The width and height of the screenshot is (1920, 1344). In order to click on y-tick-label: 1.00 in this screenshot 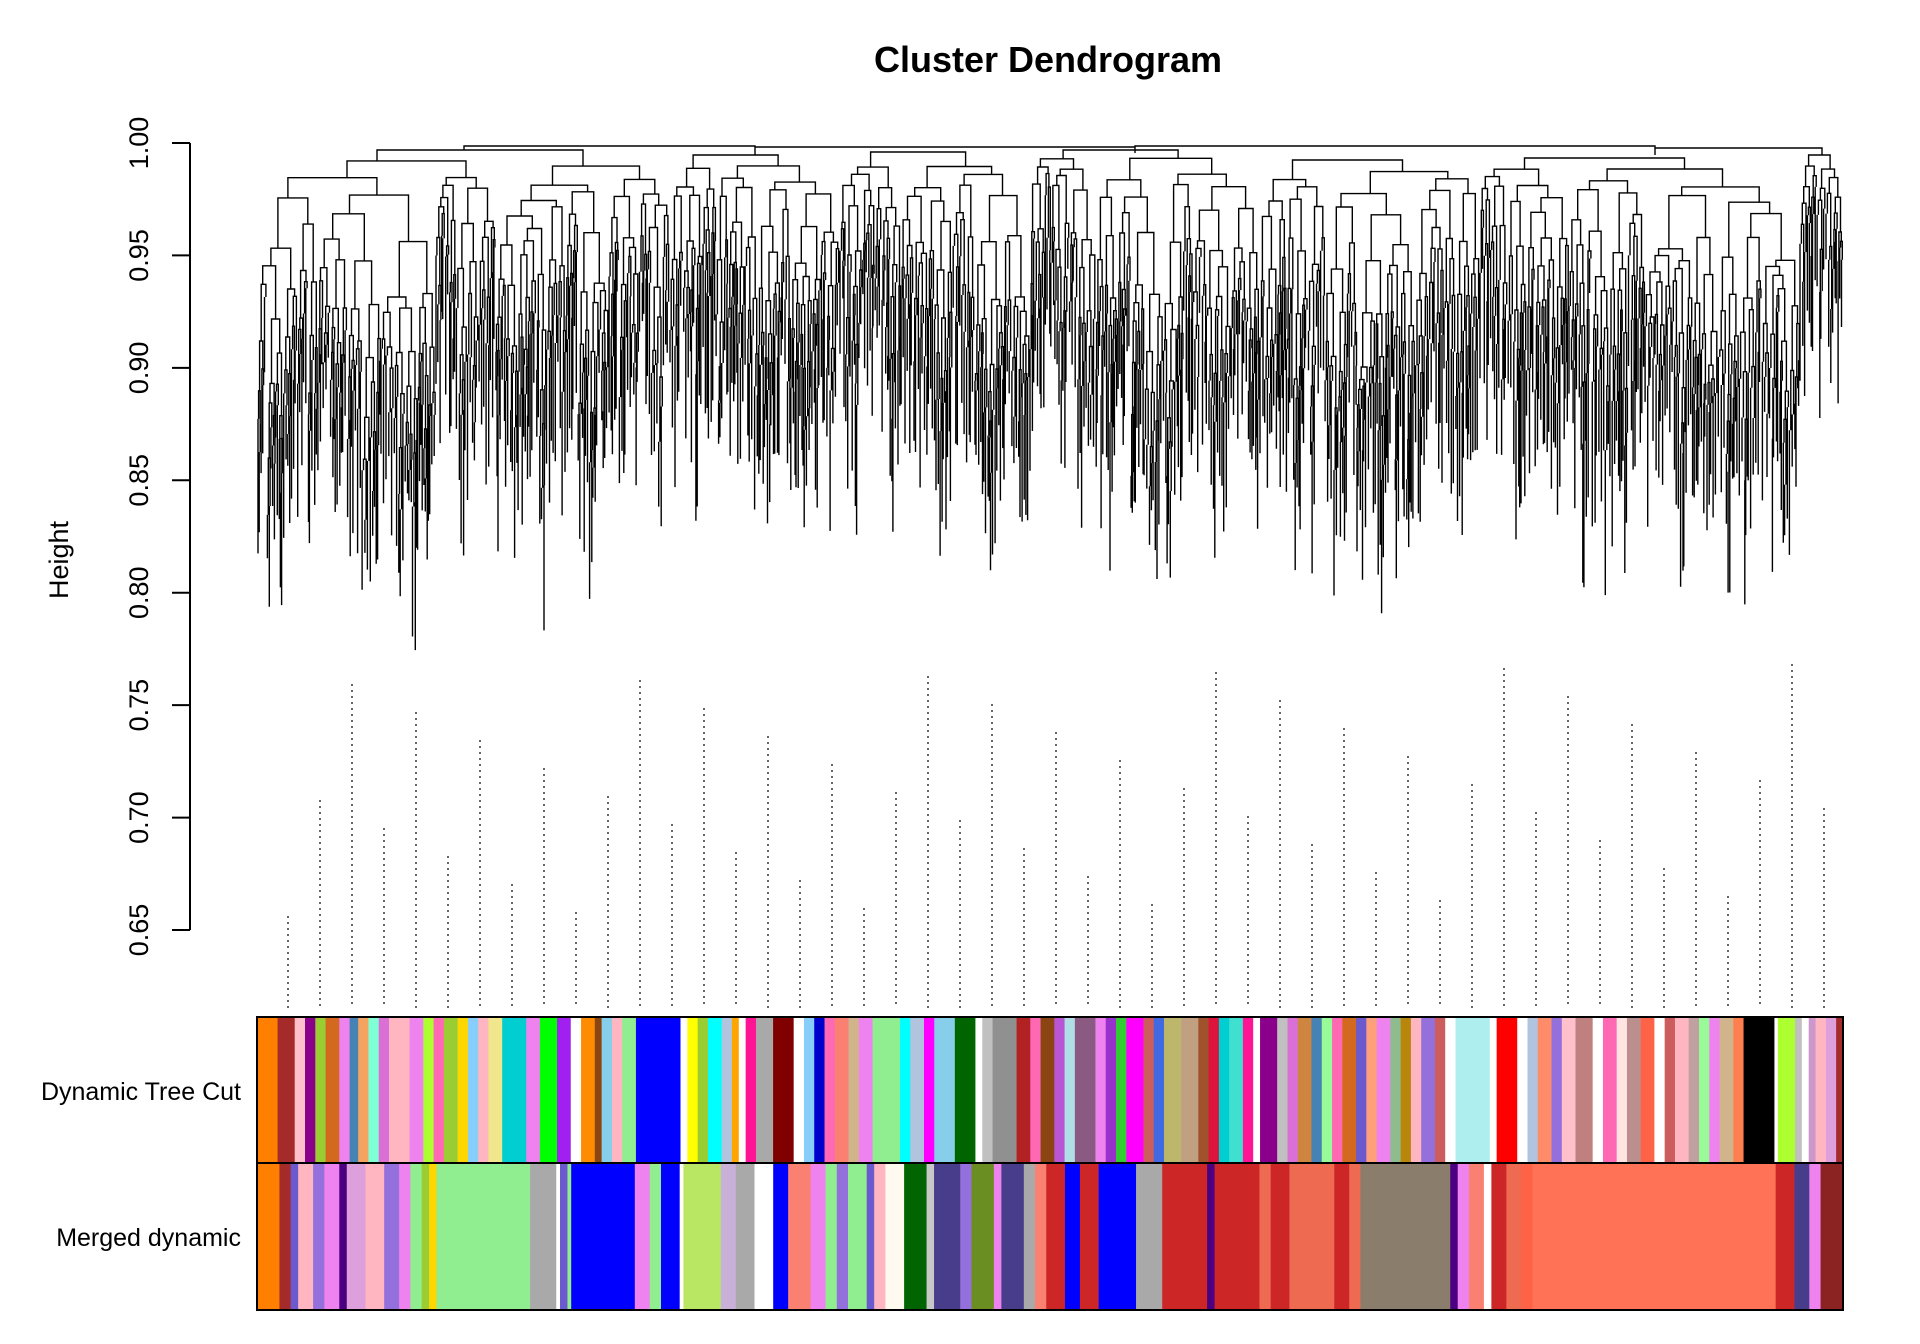, I will do `click(139, 143)`.